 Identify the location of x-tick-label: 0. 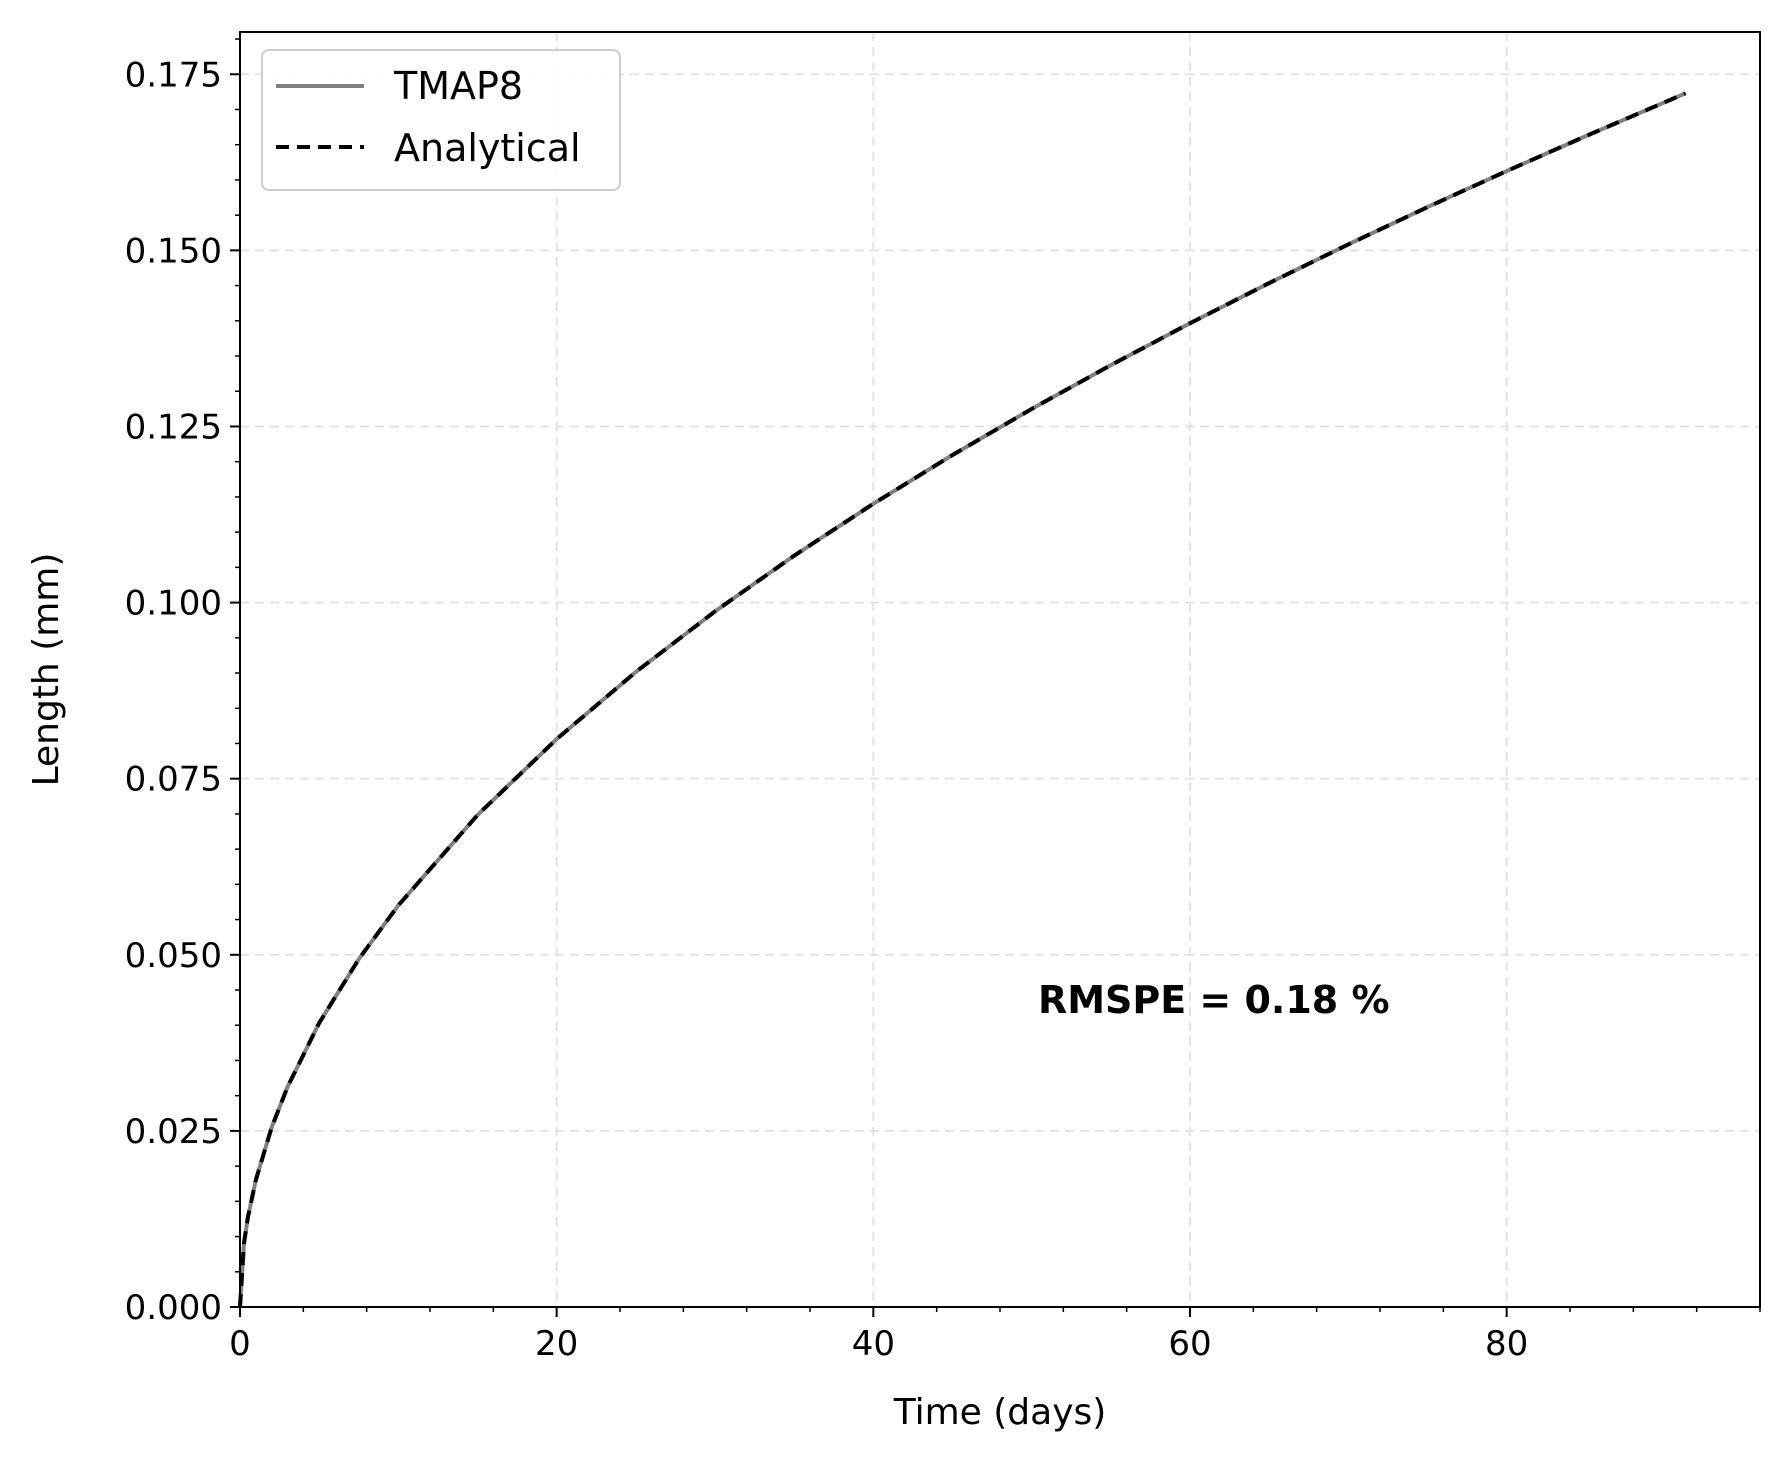
(240, 1344).